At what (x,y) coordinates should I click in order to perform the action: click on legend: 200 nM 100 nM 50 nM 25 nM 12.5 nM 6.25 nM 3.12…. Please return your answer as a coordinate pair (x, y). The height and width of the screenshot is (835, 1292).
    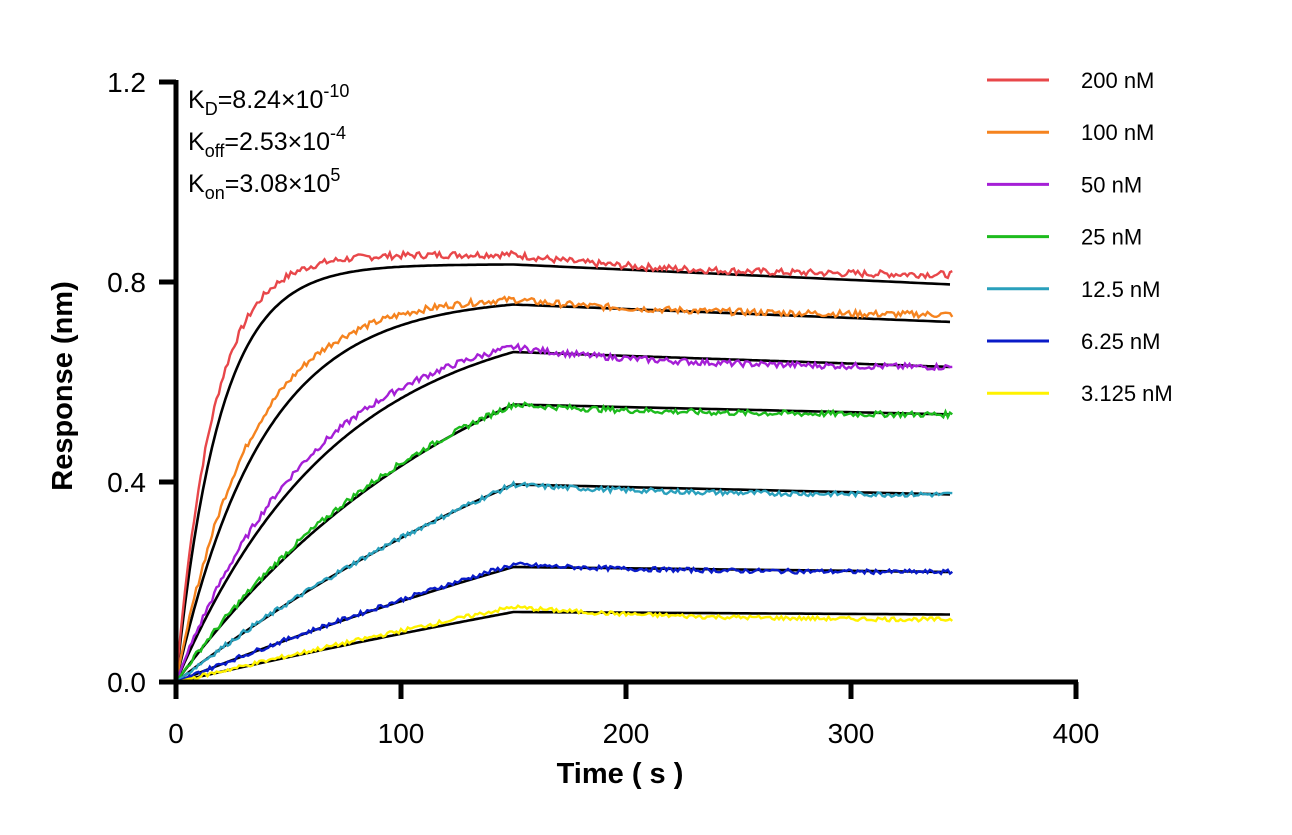
    Looking at the image, I should click on (1080, 237).